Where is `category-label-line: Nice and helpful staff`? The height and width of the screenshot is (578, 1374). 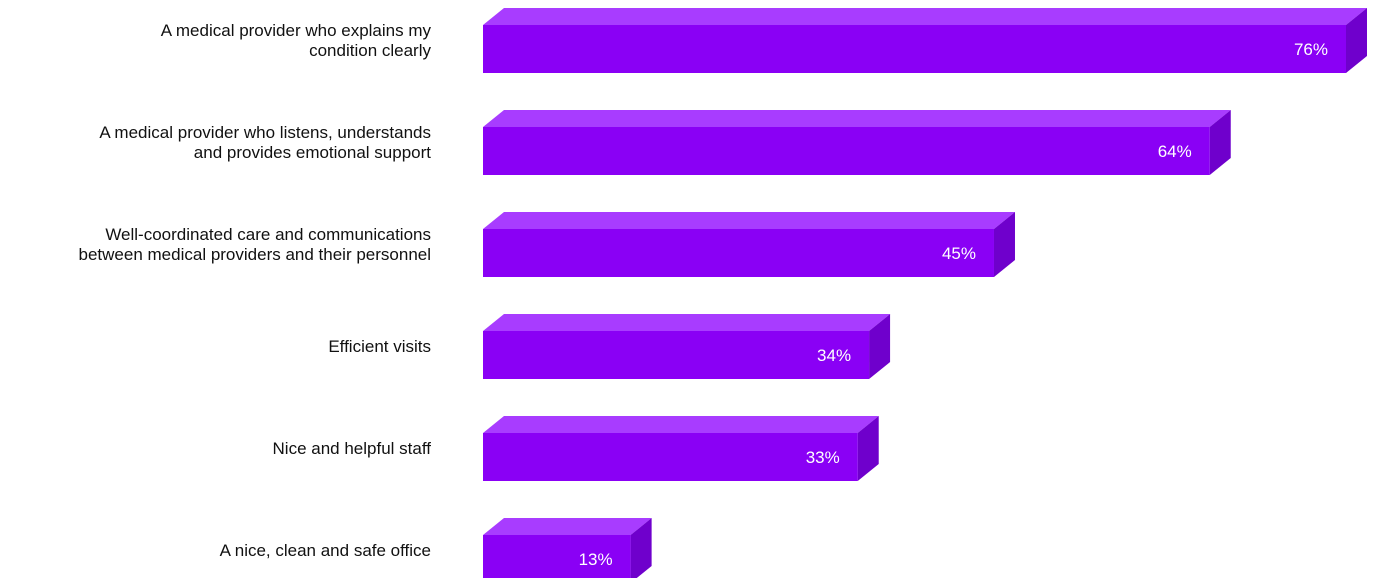
category-label-line: Nice and helpful staff is located at coordinates (352, 448).